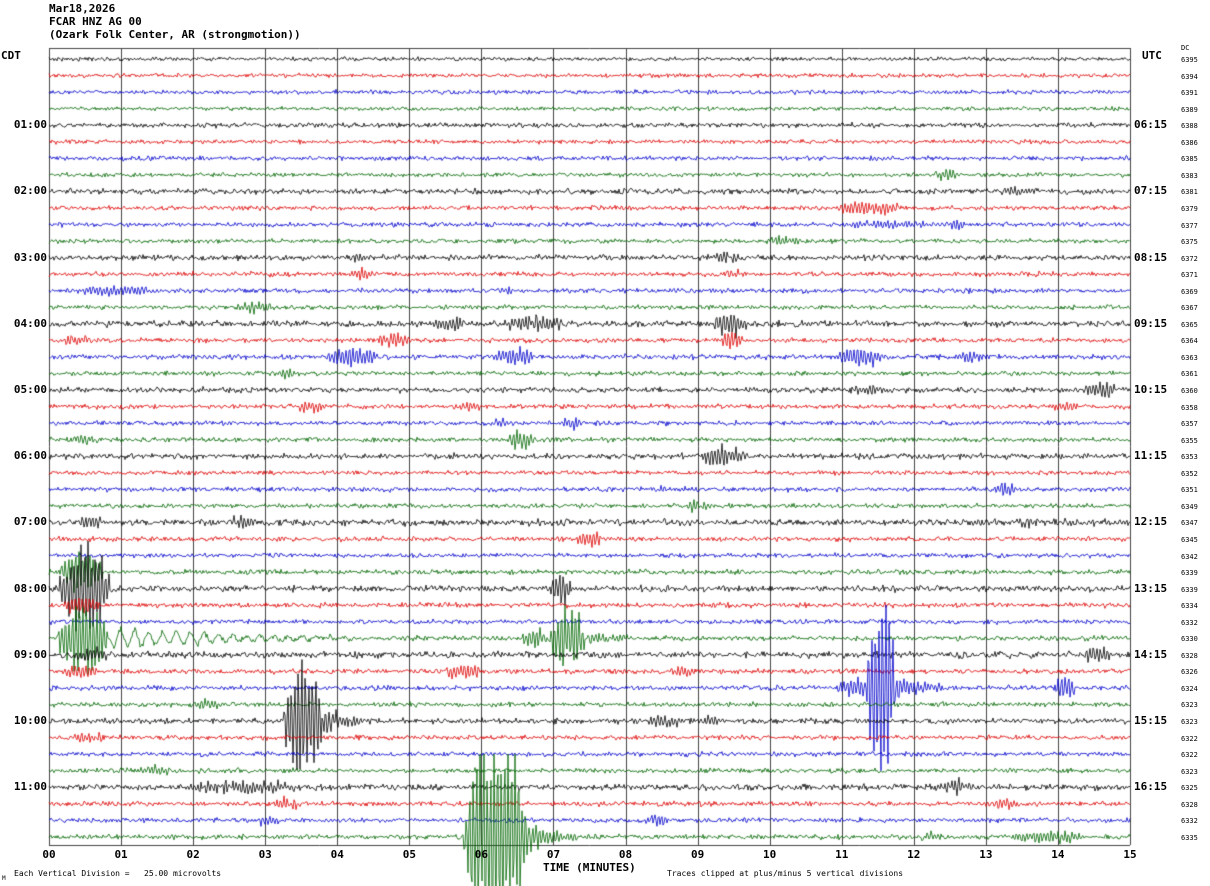 The width and height of the screenshot is (1210, 886). What do you see at coordinates (30, 522) in the screenshot?
I see `hour-label-left: 07:00` at bounding box center [30, 522].